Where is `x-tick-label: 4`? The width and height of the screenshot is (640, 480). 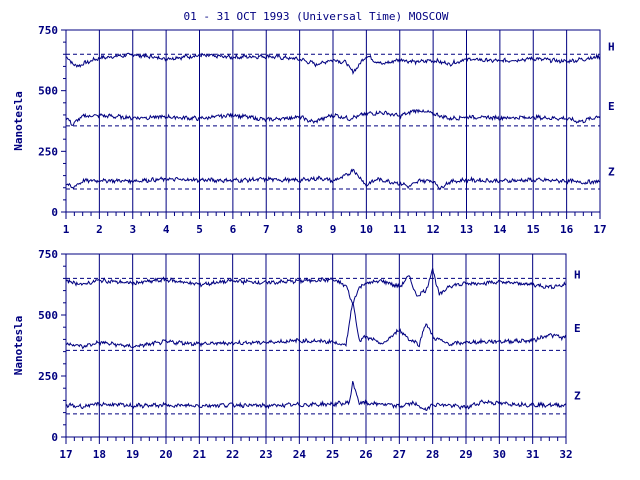
x-tick-label: 4 is located at coordinates (166, 229).